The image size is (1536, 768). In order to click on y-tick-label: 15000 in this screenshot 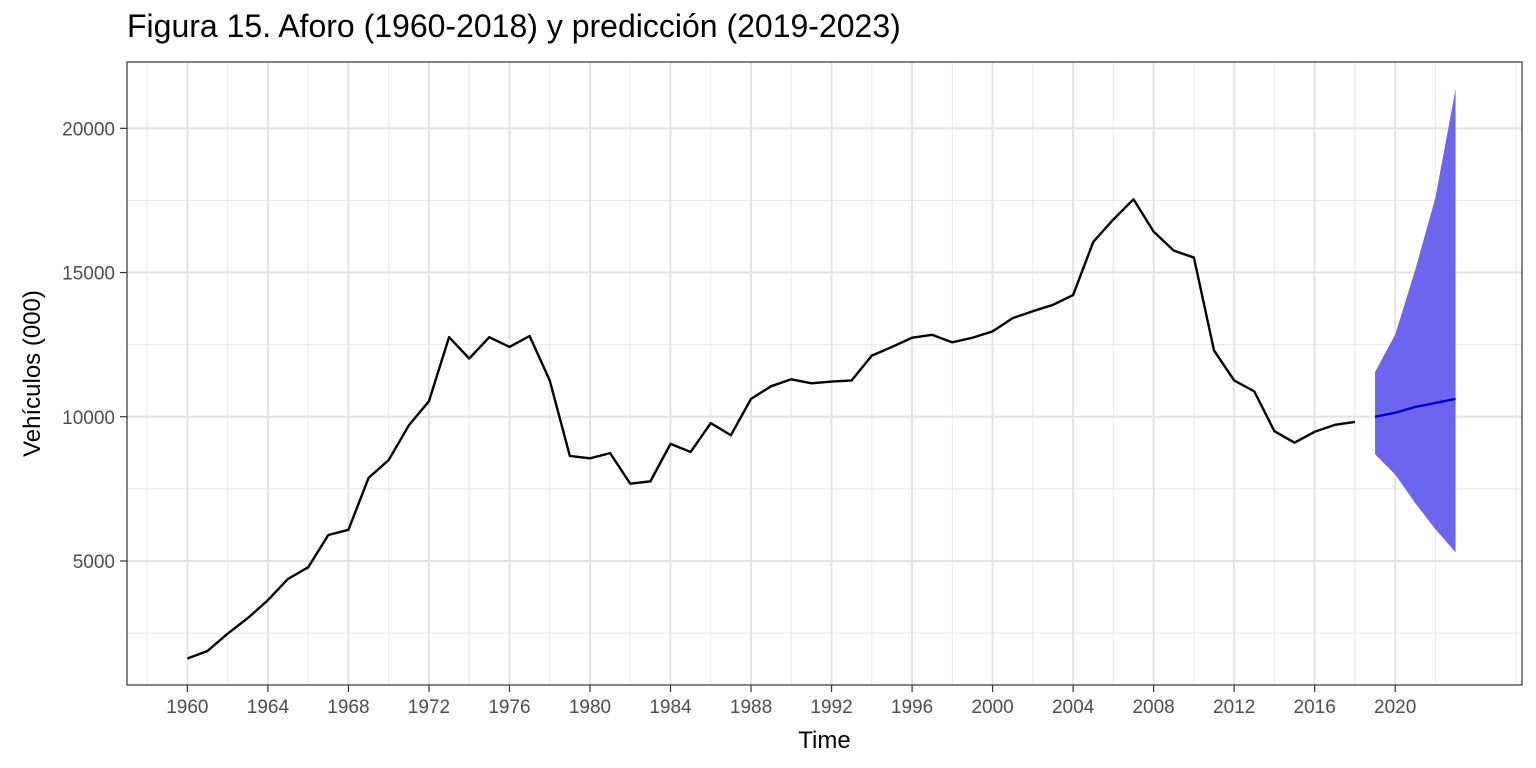, I will do `click(88, 274)`.